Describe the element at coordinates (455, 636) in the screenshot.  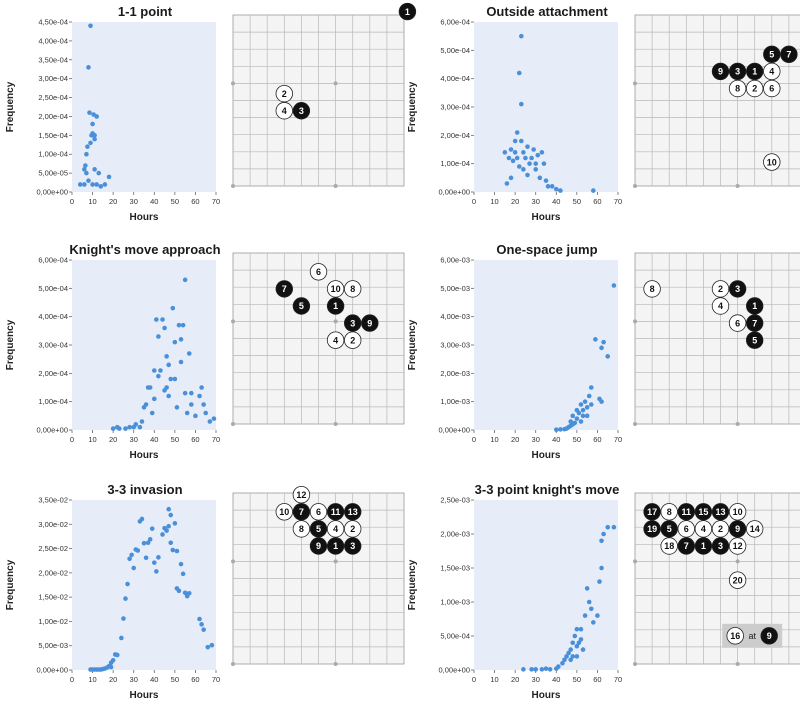
I see `y-tick-label: 5,00e-04` at that location.